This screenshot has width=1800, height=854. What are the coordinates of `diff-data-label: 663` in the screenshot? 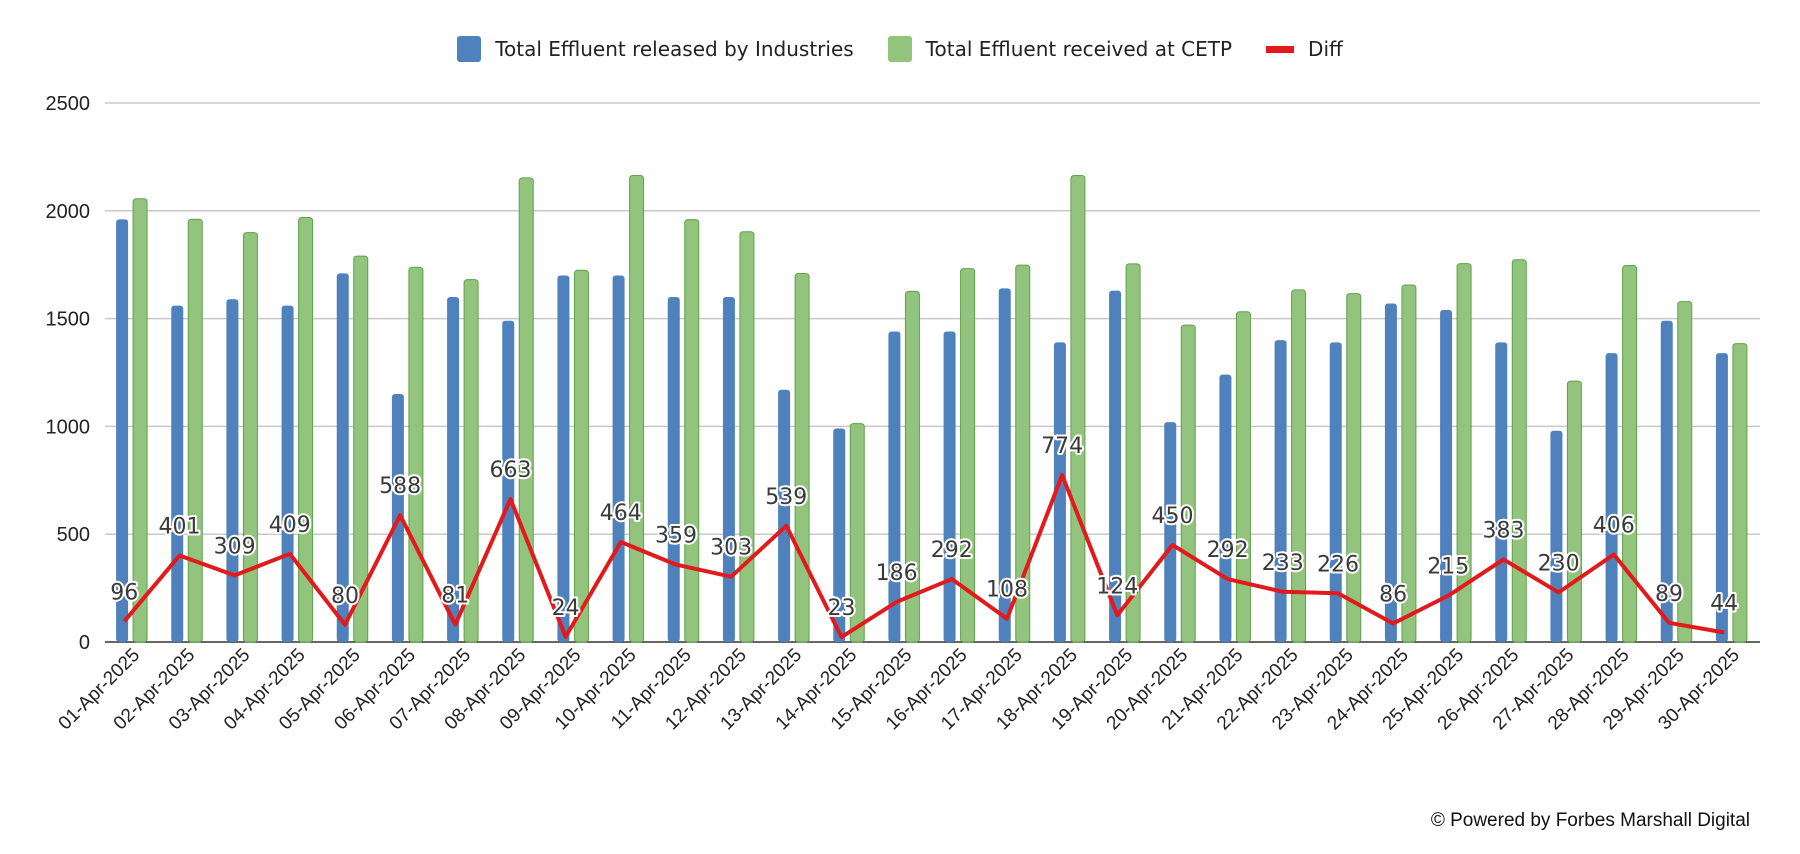 It's located at (510, 470).